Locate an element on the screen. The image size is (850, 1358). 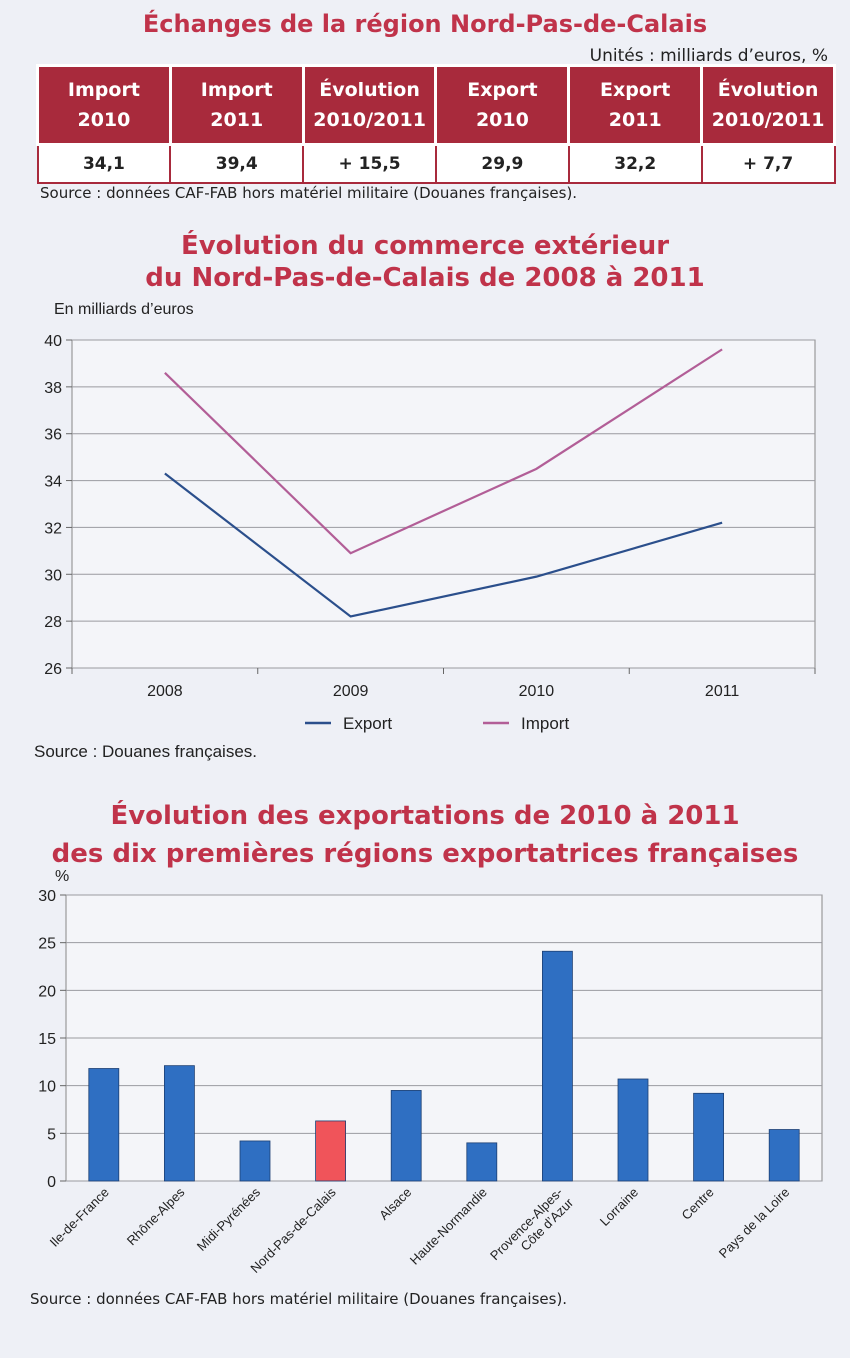
y-tick-label: 34 is located at coordinates (53, 482).